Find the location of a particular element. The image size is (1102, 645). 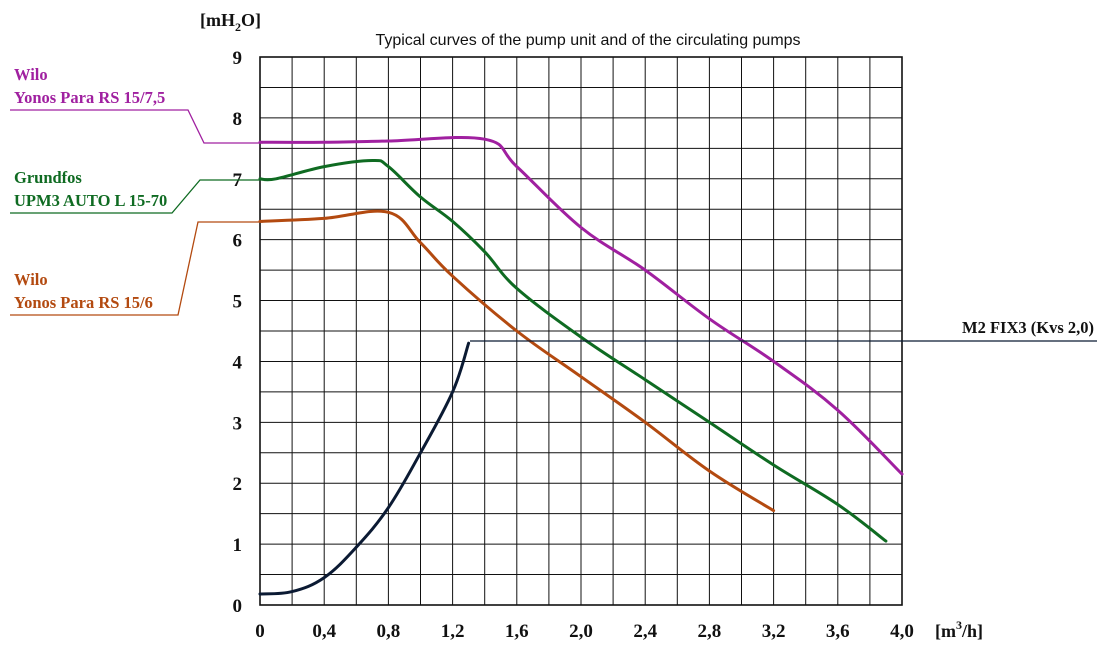

x-tick-label: 2,0 is located at coordinates (581, 631).